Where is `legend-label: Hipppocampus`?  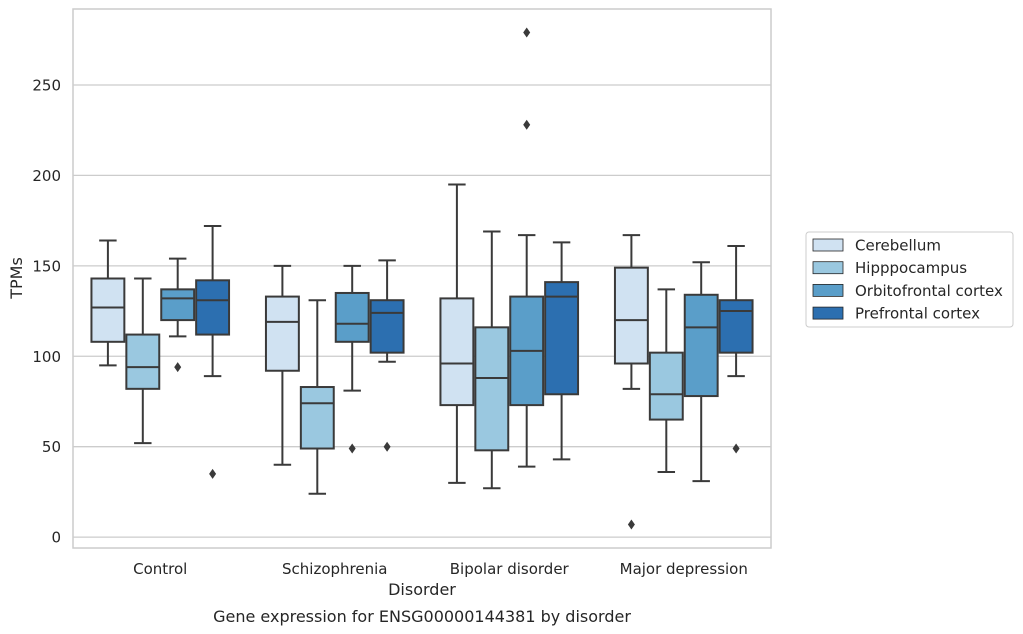
legend-label: Hipppocampus is located at coordinates (911, 268).